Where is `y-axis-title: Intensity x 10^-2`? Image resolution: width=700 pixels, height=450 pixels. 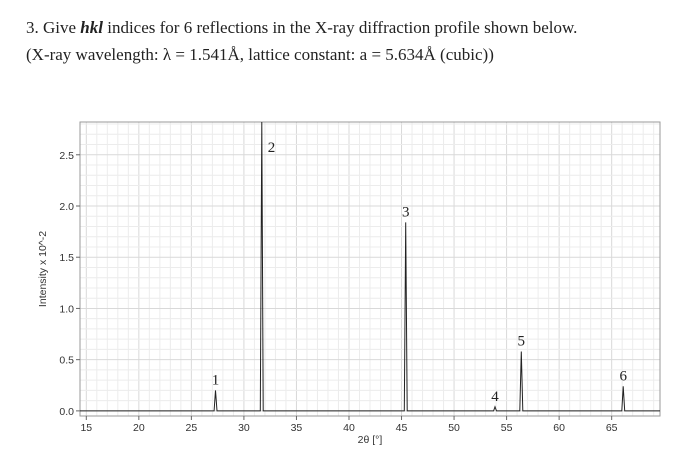 y-axis-title: Intensity x 10^-2 is located at coordinates (43, 269).